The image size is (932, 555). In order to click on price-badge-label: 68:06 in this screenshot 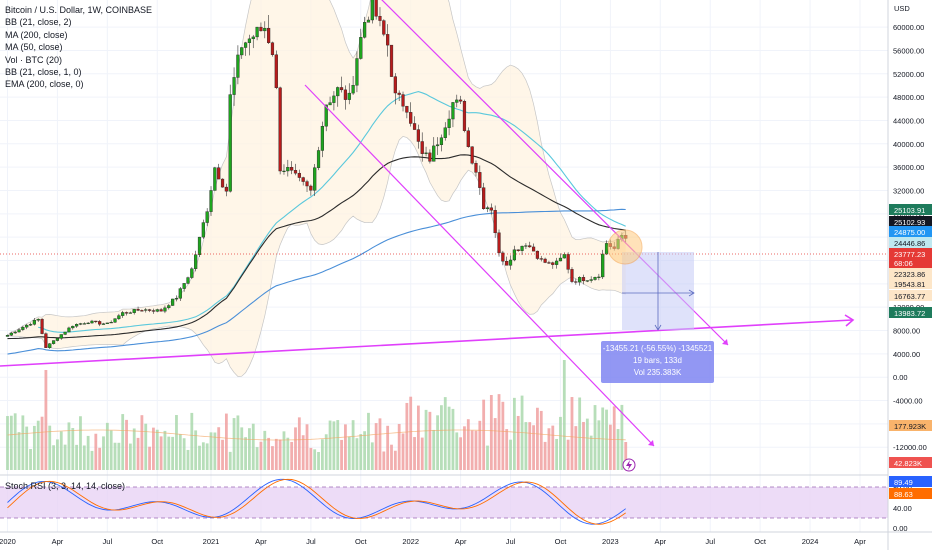, I will do `click(903, 263)`.